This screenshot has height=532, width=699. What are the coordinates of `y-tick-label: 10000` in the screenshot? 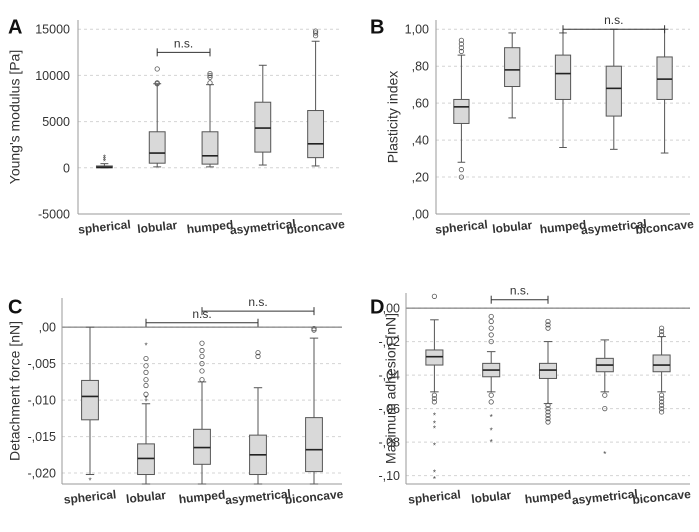 It's located at (52, 76).